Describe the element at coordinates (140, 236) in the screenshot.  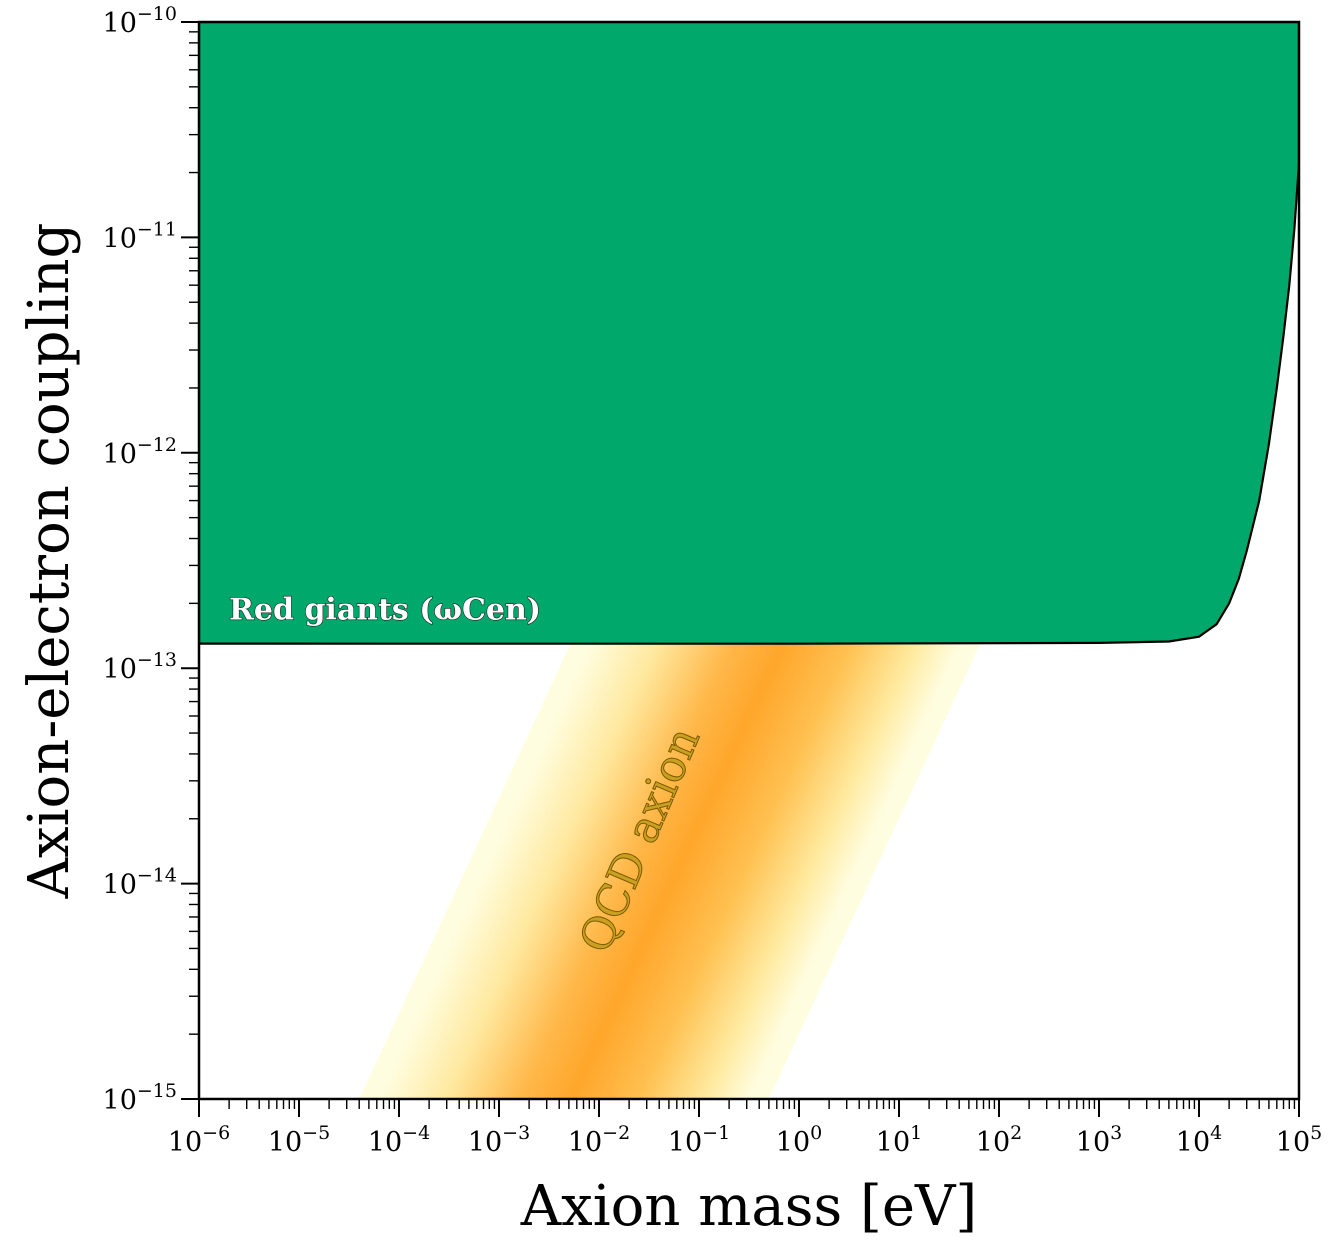
I see `y-tick-label: 10−11` at that location.